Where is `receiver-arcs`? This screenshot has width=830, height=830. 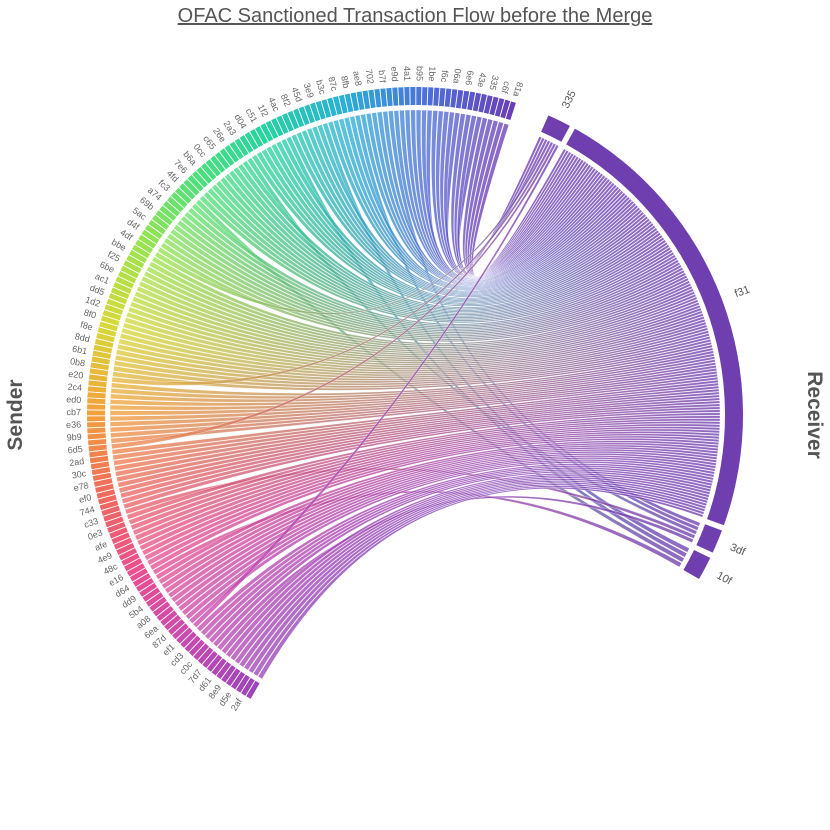 receiver-arcs is located at coordinates (642, 347).